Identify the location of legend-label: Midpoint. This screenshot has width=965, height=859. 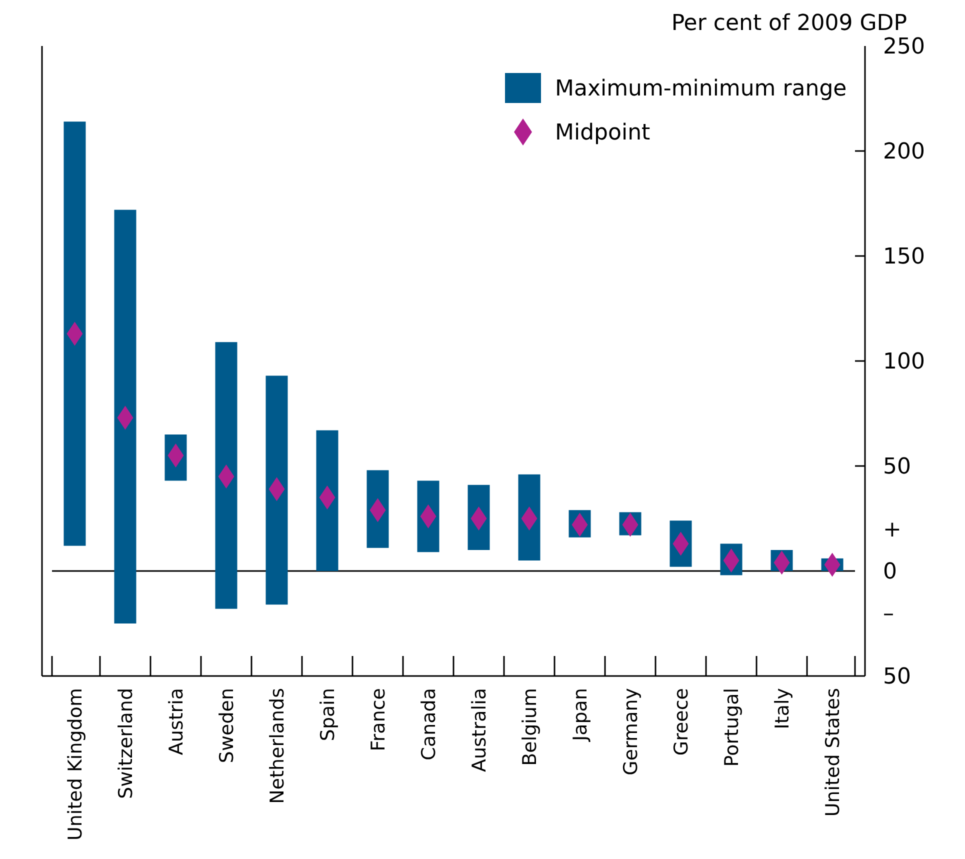
(603, 133).